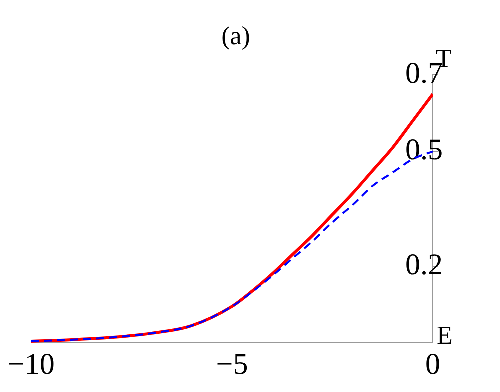  What do you see at coordinates (232, 364) in the screenshot?
I see `x-tick-label: −5` at bounding box center [232, 364].